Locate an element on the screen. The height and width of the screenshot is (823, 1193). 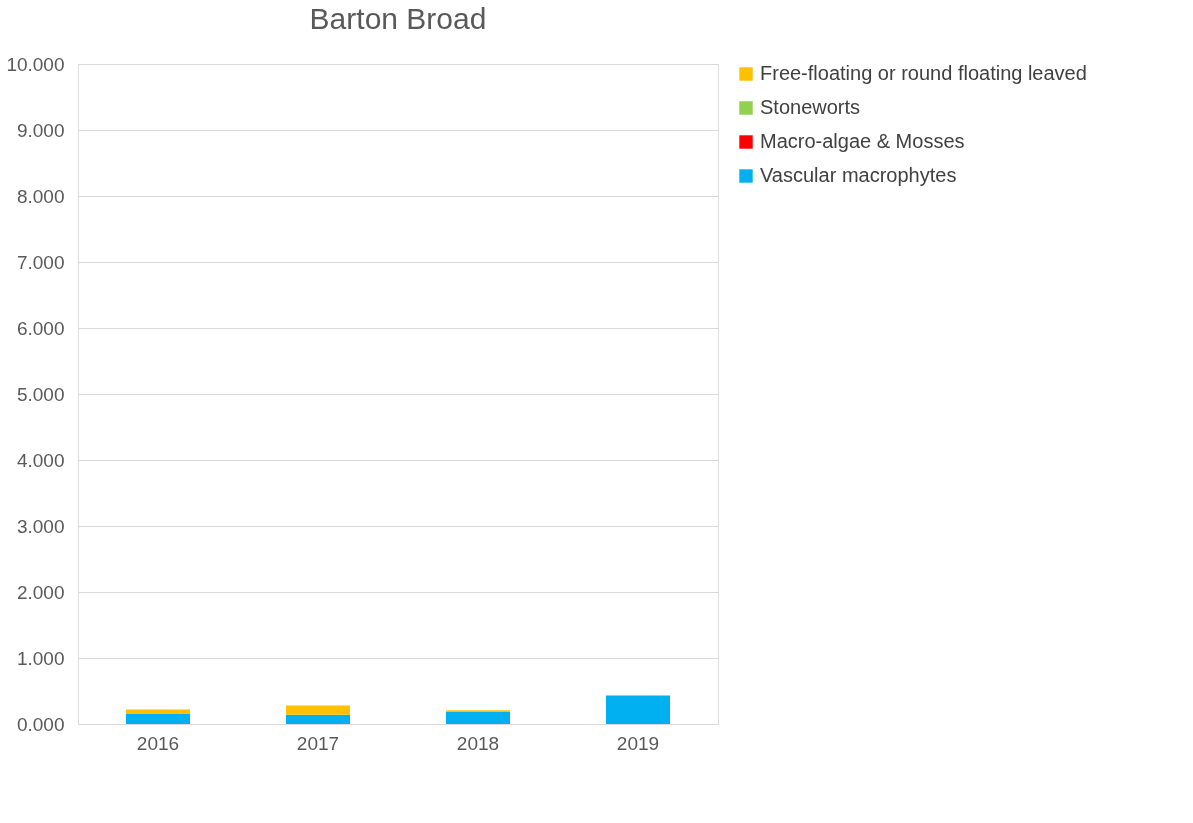
y-tick-label: 2.000 is located at coordinates (40, 592).